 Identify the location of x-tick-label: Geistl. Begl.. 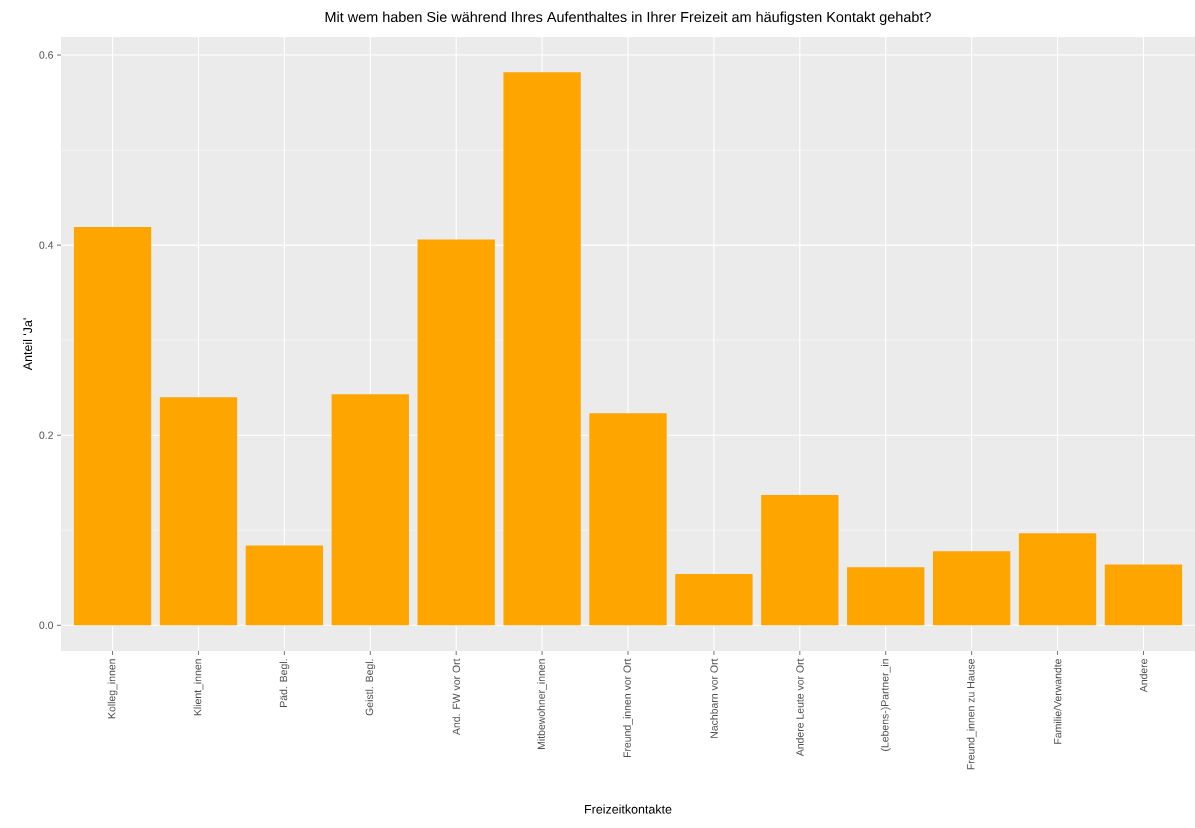
(370, 687).